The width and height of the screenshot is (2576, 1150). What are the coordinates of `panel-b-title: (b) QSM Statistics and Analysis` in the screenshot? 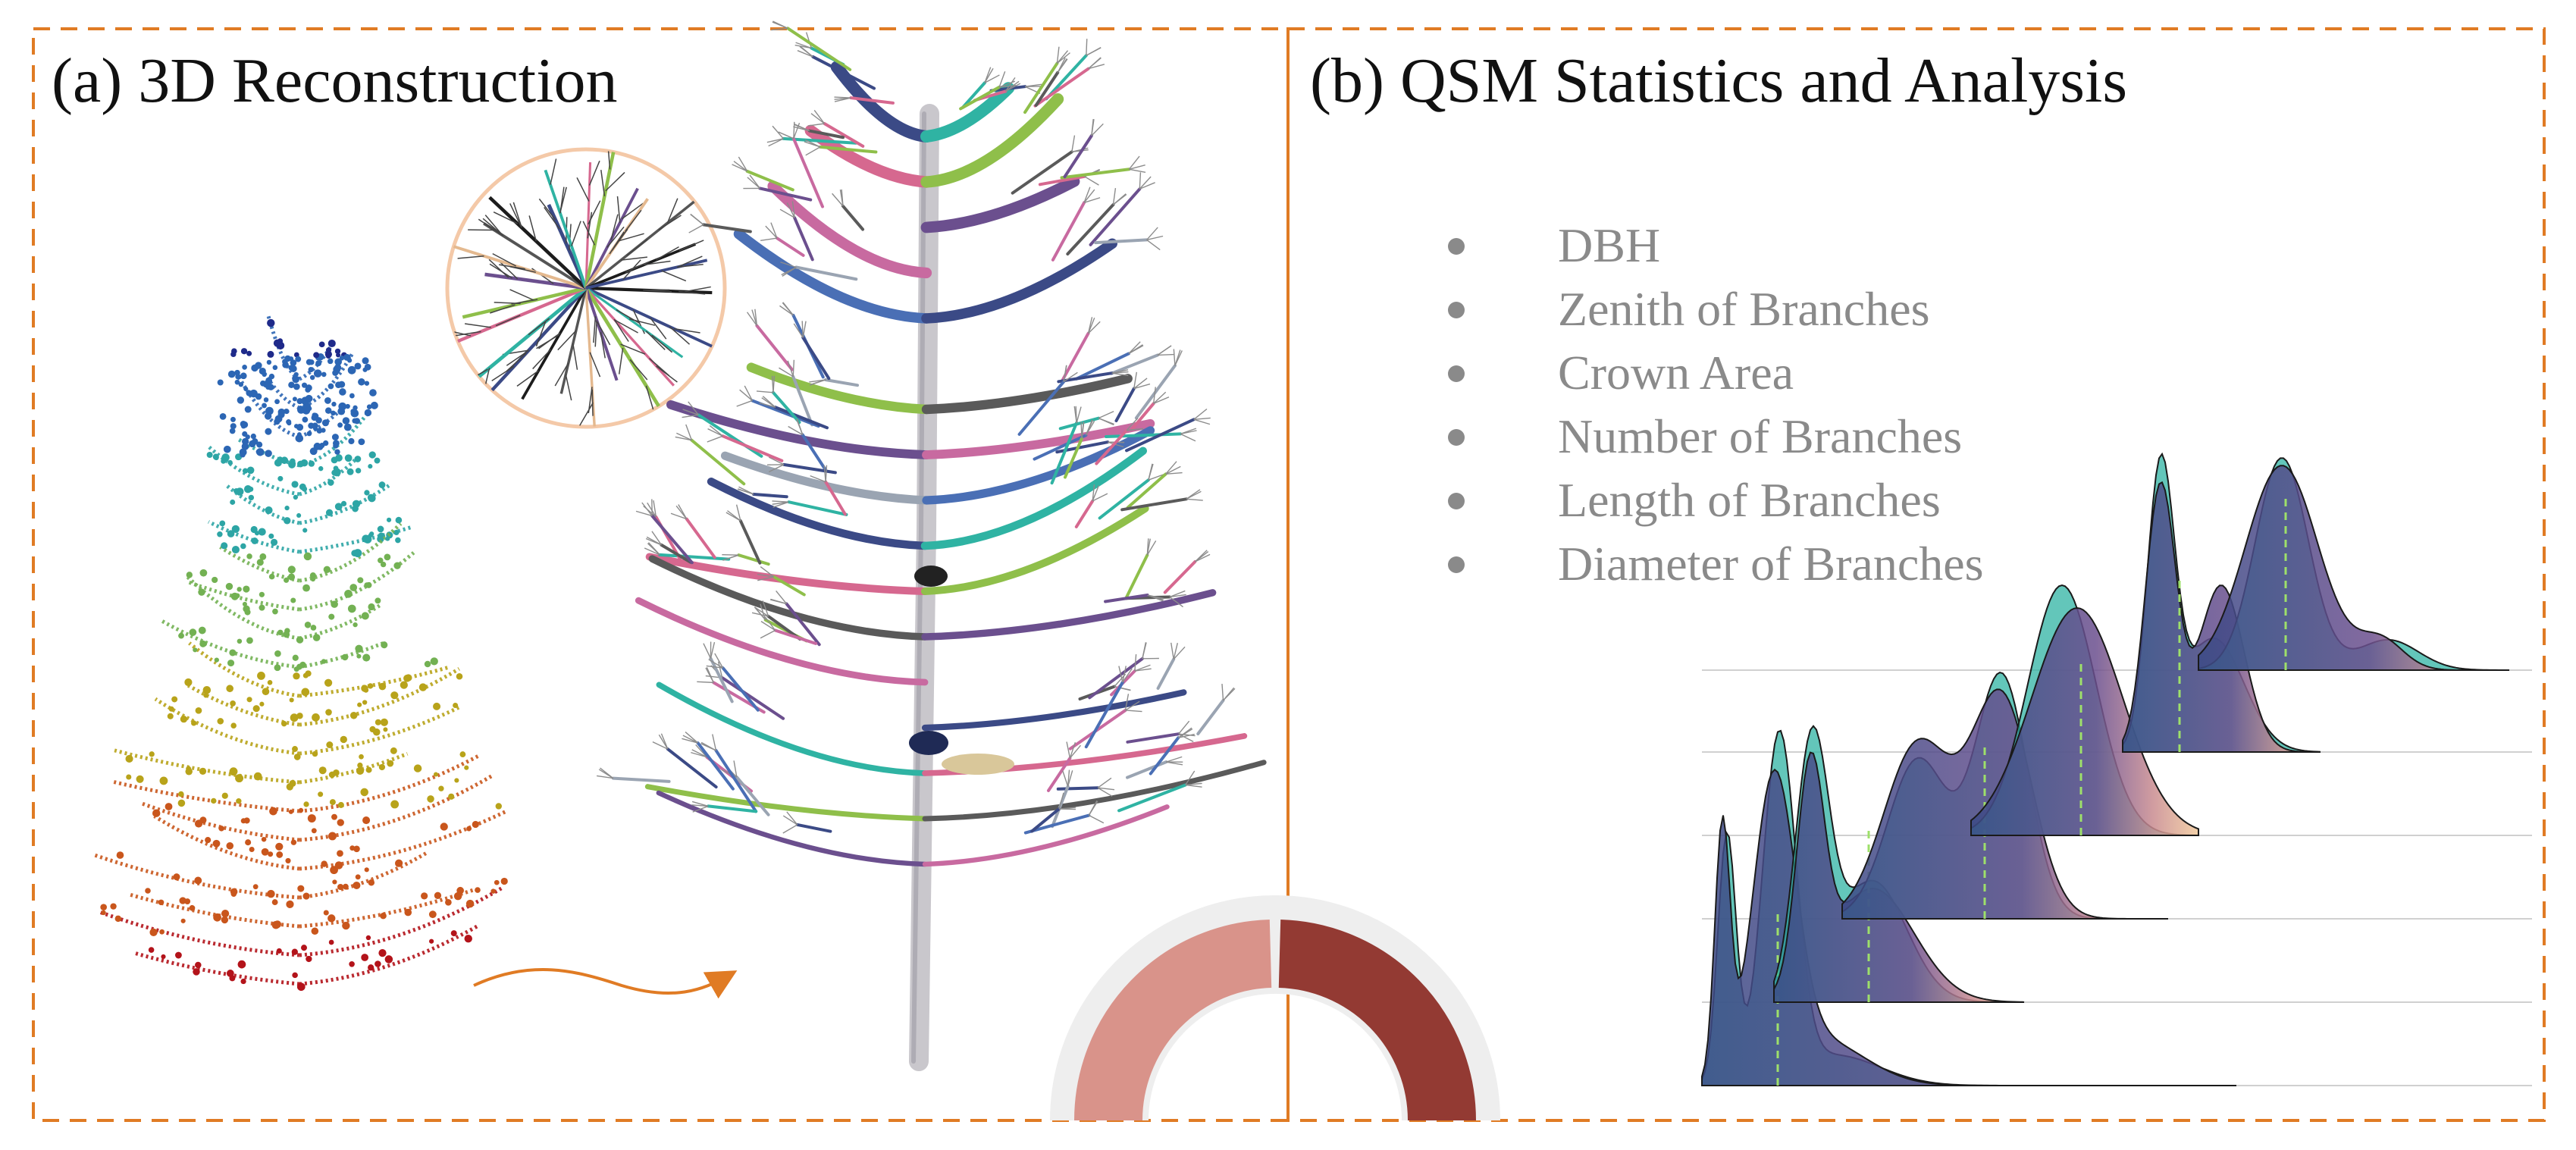 It's located at (1719, 80).